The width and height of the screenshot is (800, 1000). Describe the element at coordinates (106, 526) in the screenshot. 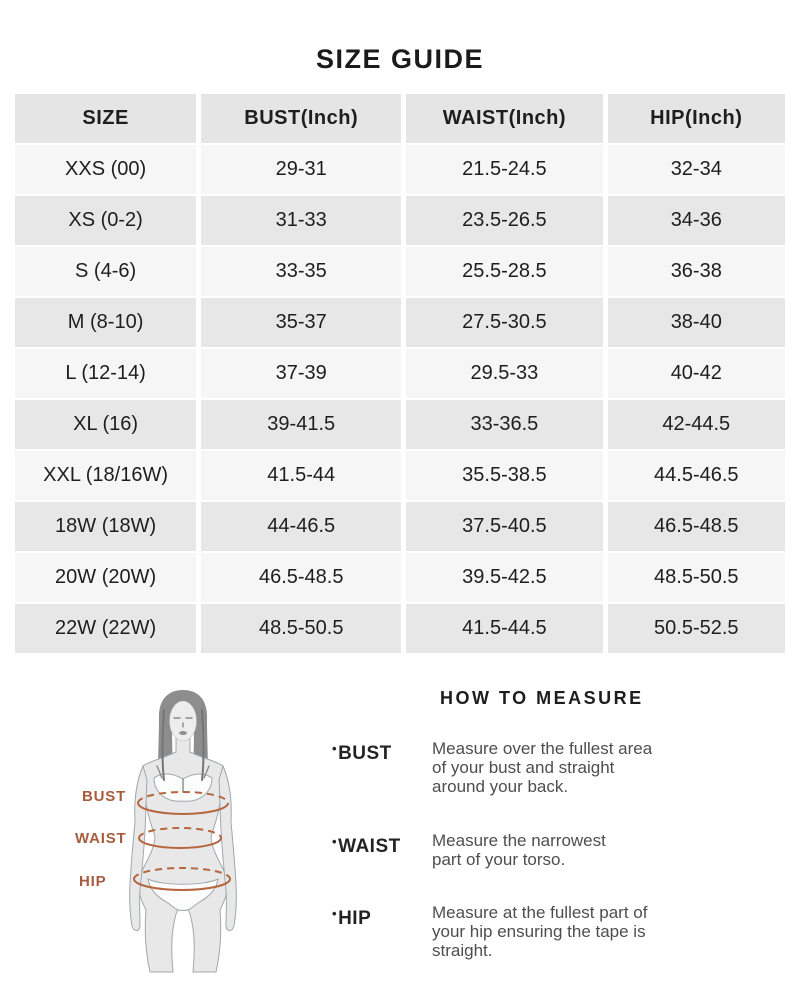

I see `size-cell: 18W (18W)` at that location.